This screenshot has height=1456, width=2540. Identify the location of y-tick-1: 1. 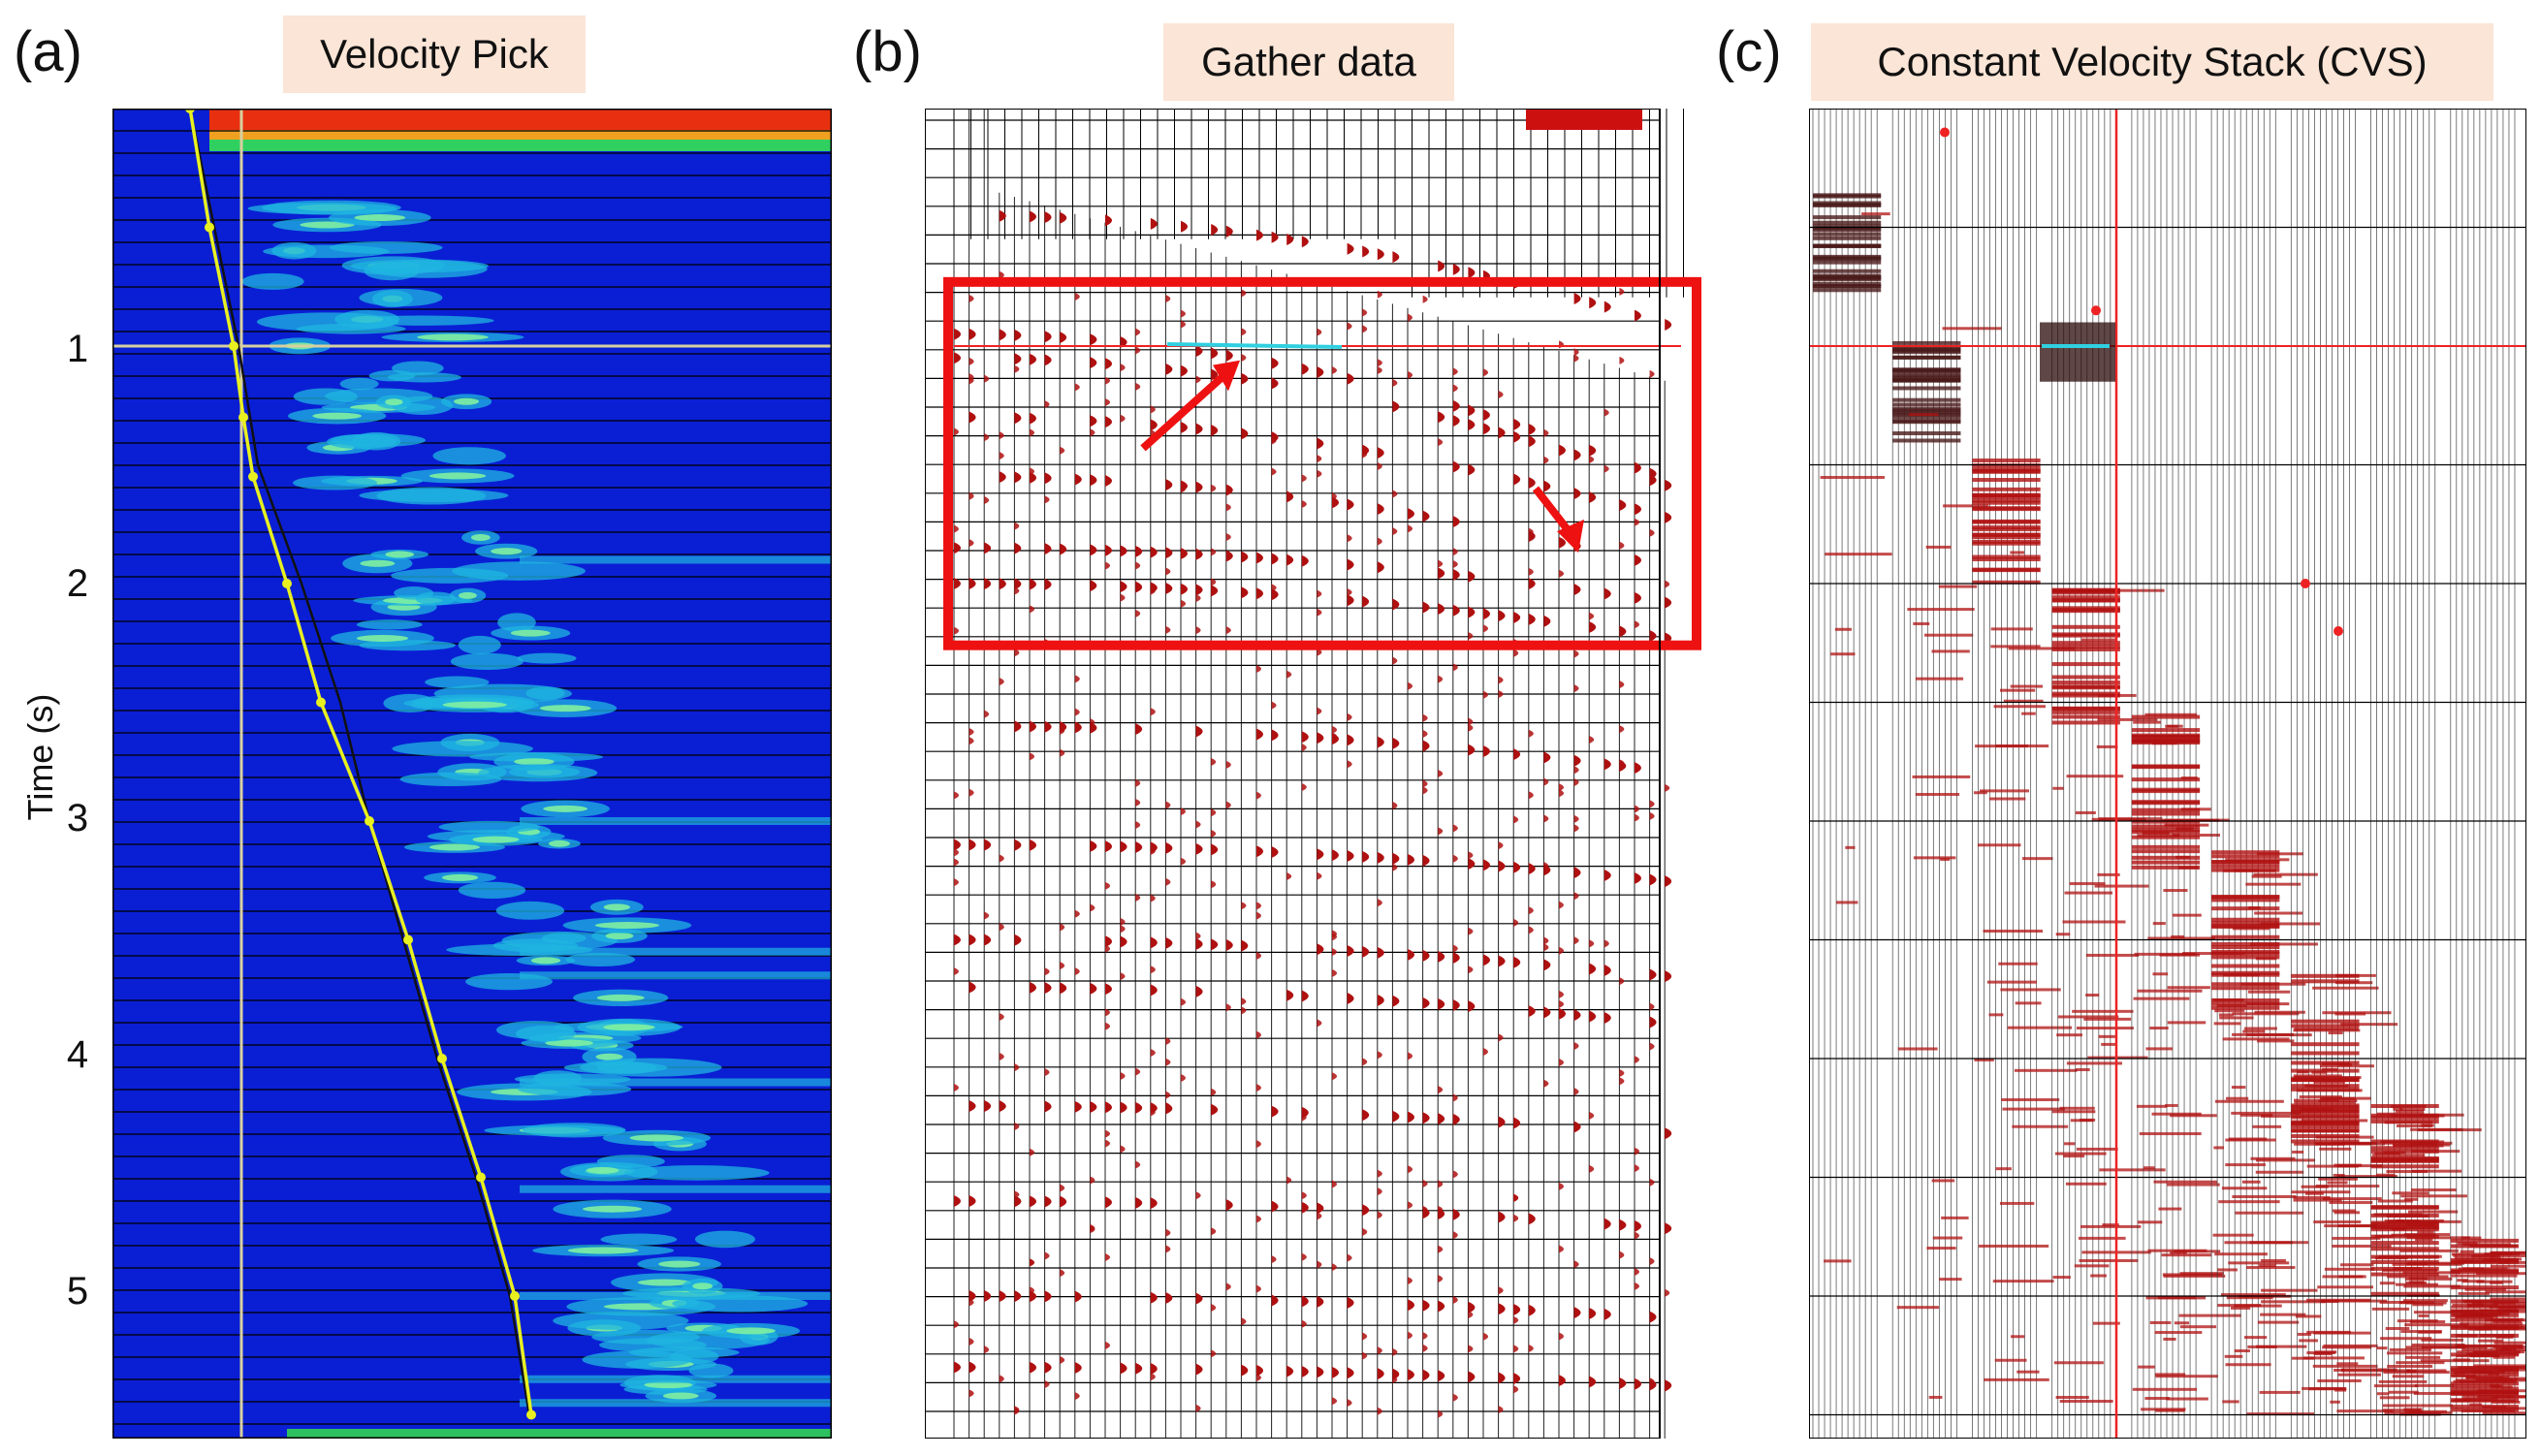
(77, 349).